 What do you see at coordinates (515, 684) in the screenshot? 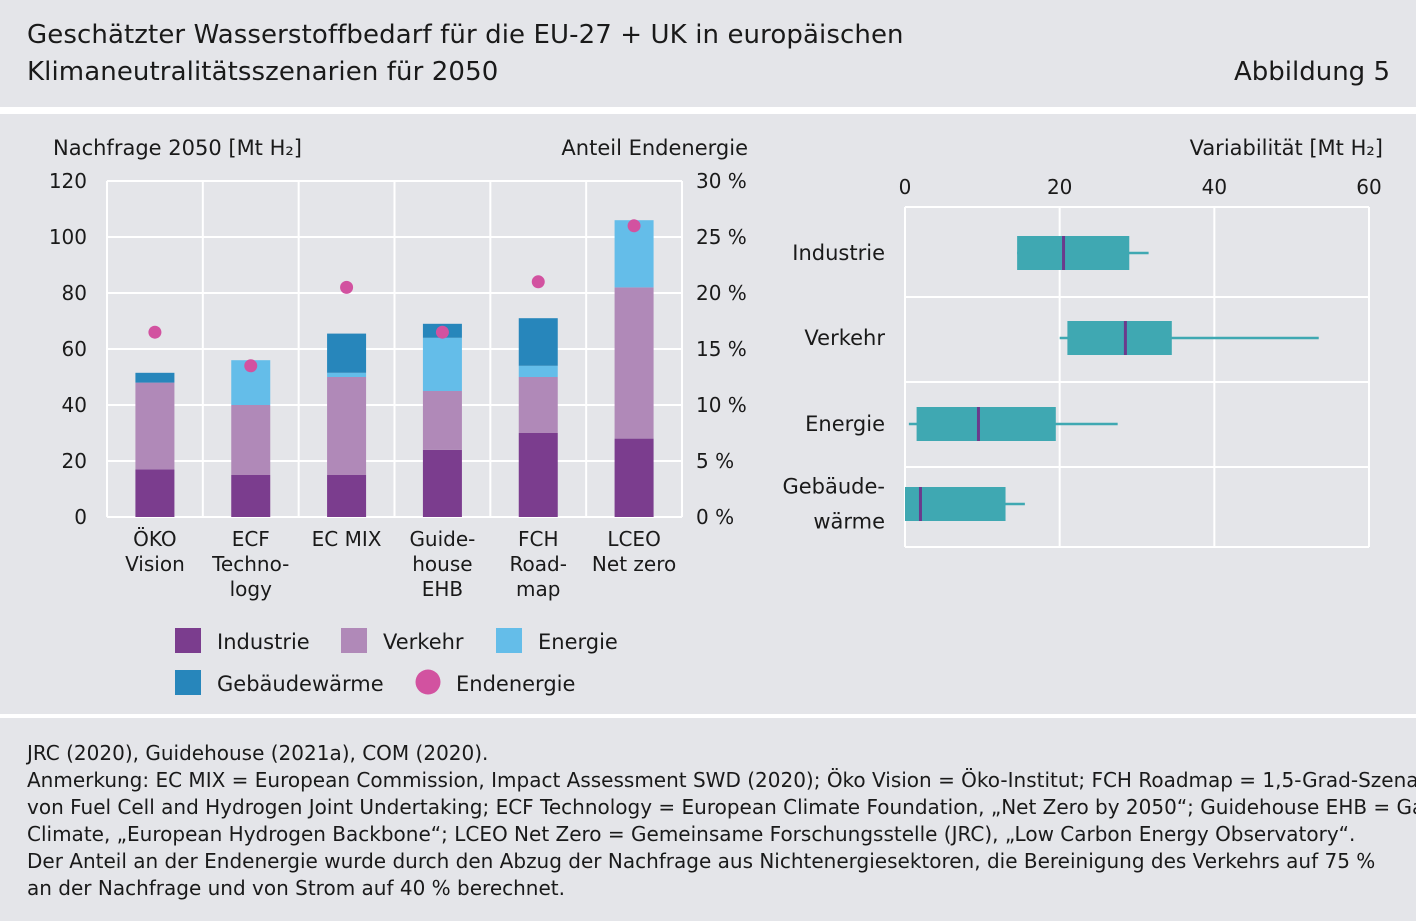
I see `legend-label: Endenergie` at bounding box center [515, 684].